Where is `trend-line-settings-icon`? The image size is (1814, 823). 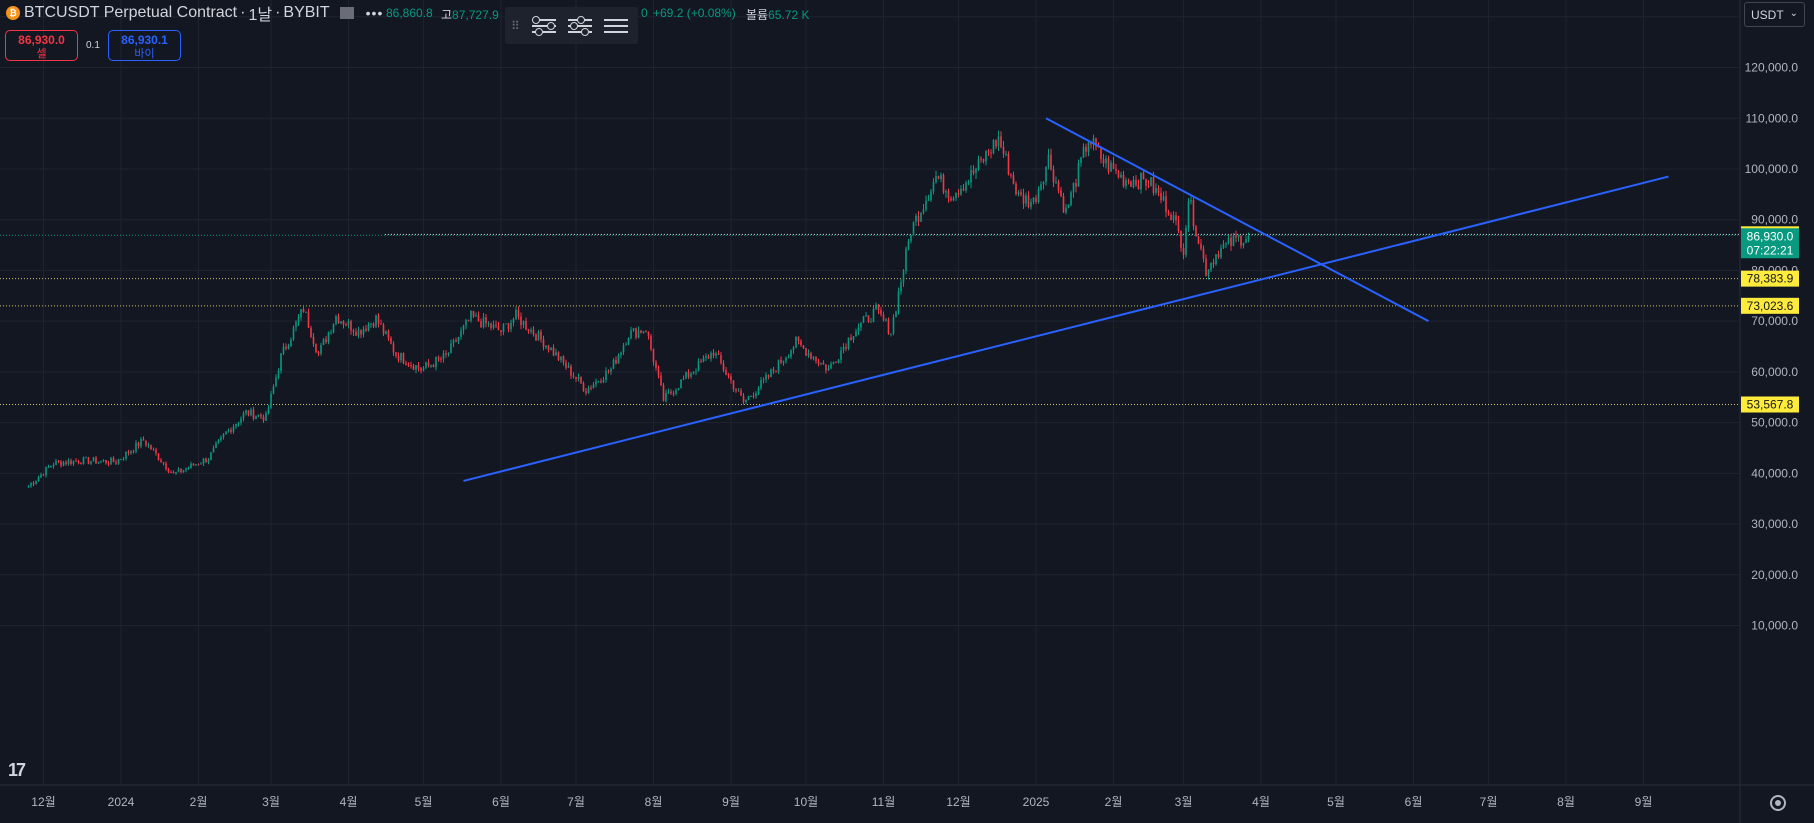
trend-line-settings-icon is located at coordinates (544, 26).